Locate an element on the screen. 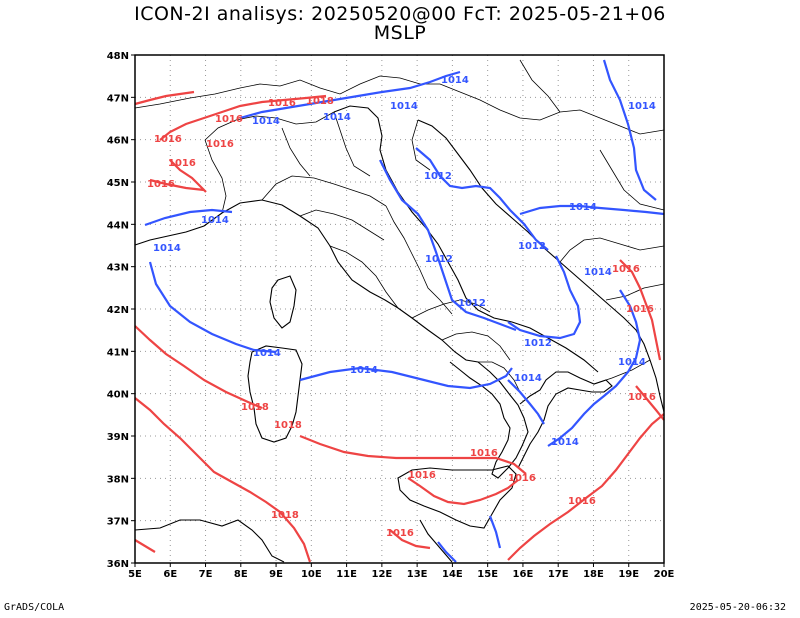  map-subtitle: MSLP is located at coordinates (400, 33).